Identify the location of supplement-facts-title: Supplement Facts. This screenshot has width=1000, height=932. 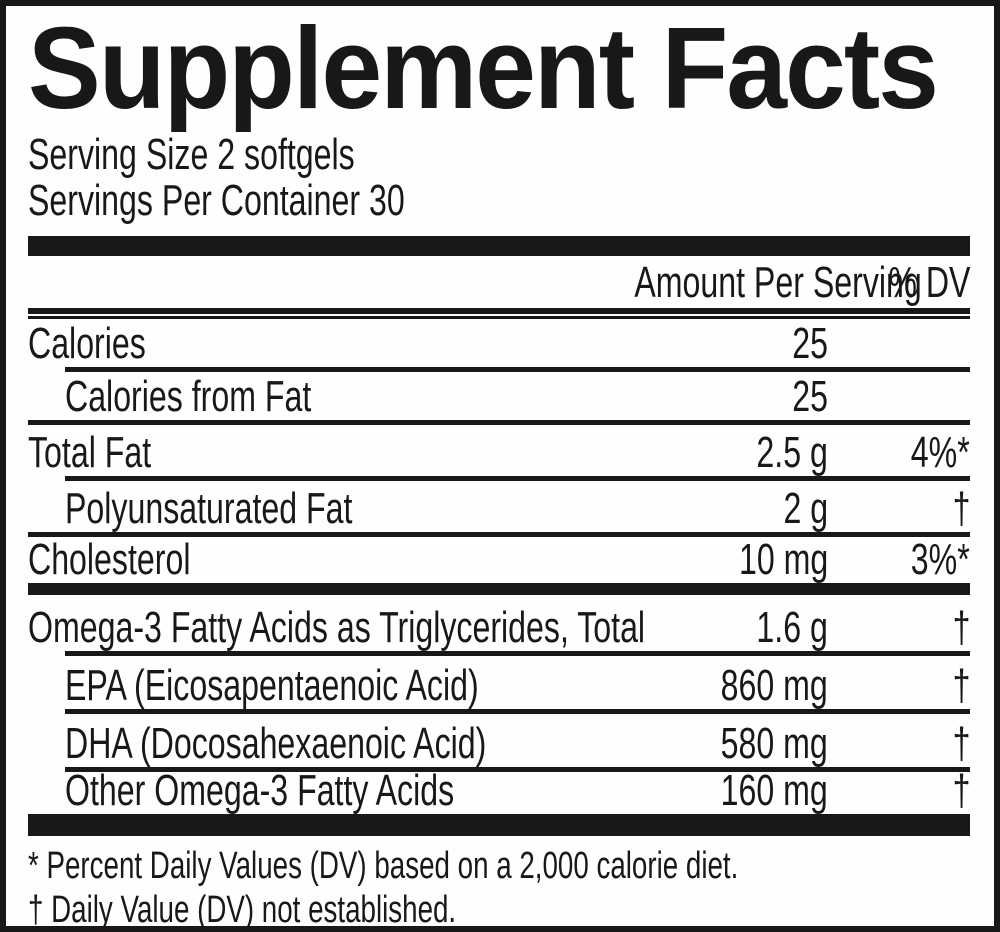
(499, 68).